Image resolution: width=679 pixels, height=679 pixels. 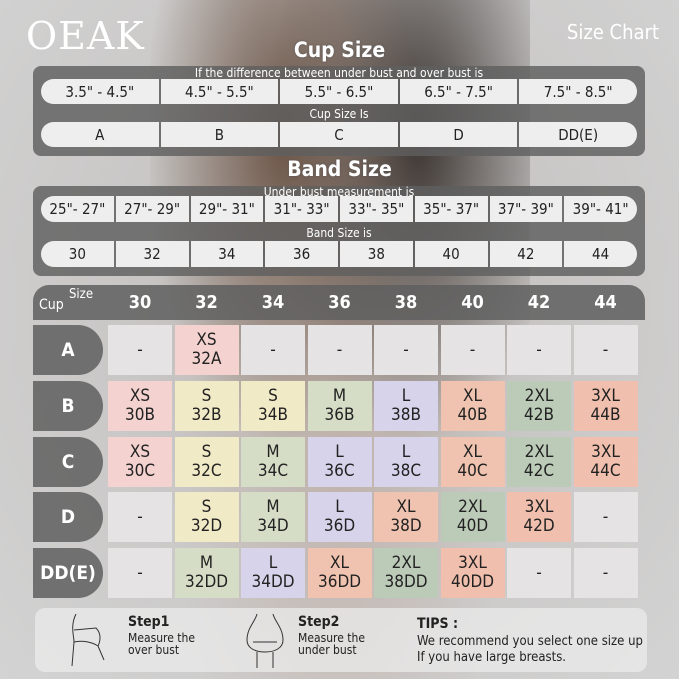 I want to click on bra-size-label: 34DD, so click(x=273, y=582).